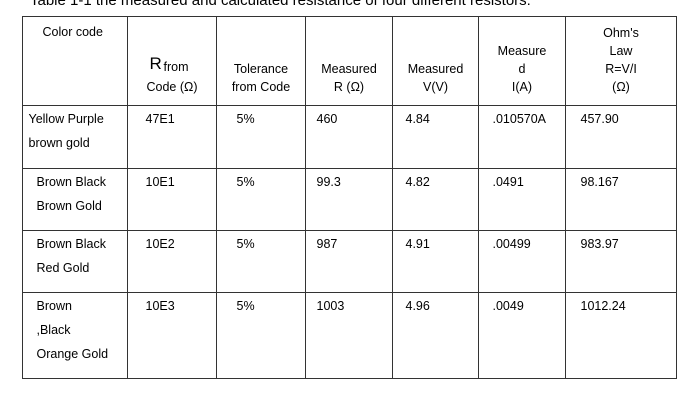 The height and width of the screenshot is (404, 696). What do you see at coordinates (54, 305) in the screenshot?
I see `cell-text: Brown` at bounding box center [54, 305].